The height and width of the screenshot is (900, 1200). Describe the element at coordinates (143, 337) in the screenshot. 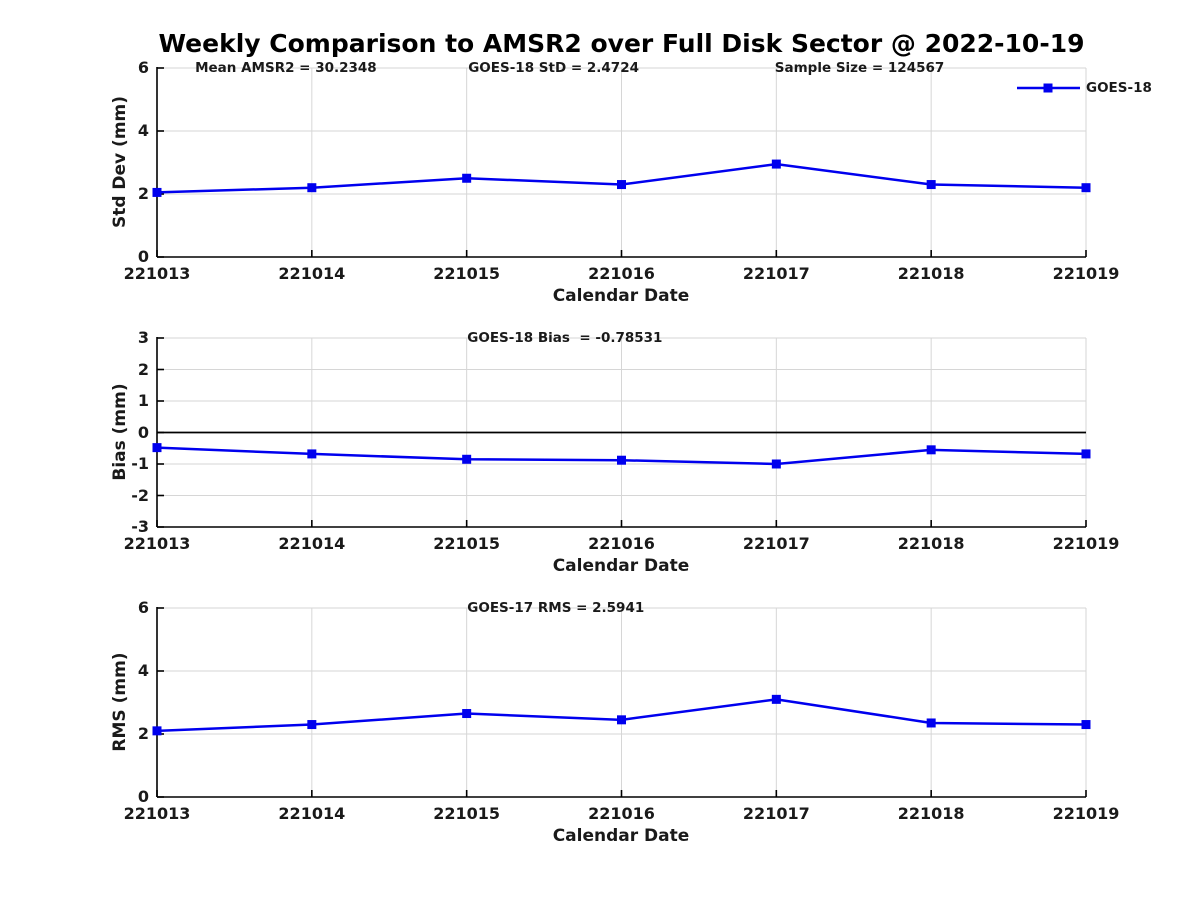

I see `y-tick-label: 3` at that location.